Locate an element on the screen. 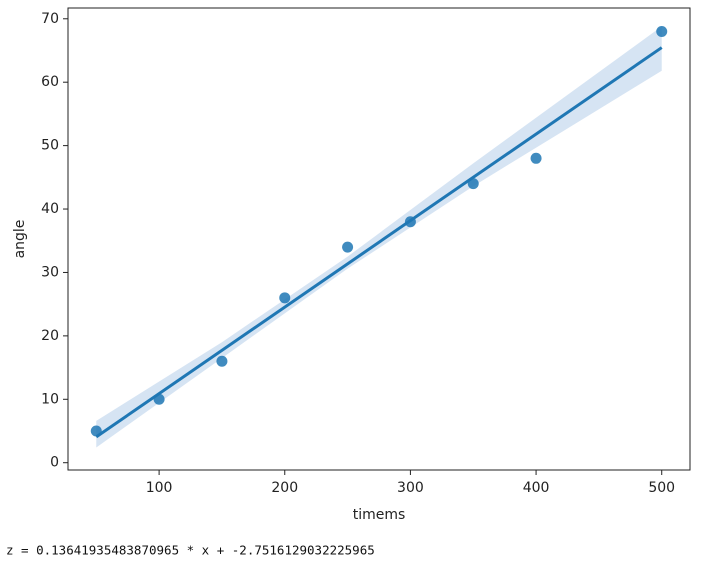 The width and height of the screenshot is (726, 566). y-tick-label: 20 is located at coordinates (50, 336).